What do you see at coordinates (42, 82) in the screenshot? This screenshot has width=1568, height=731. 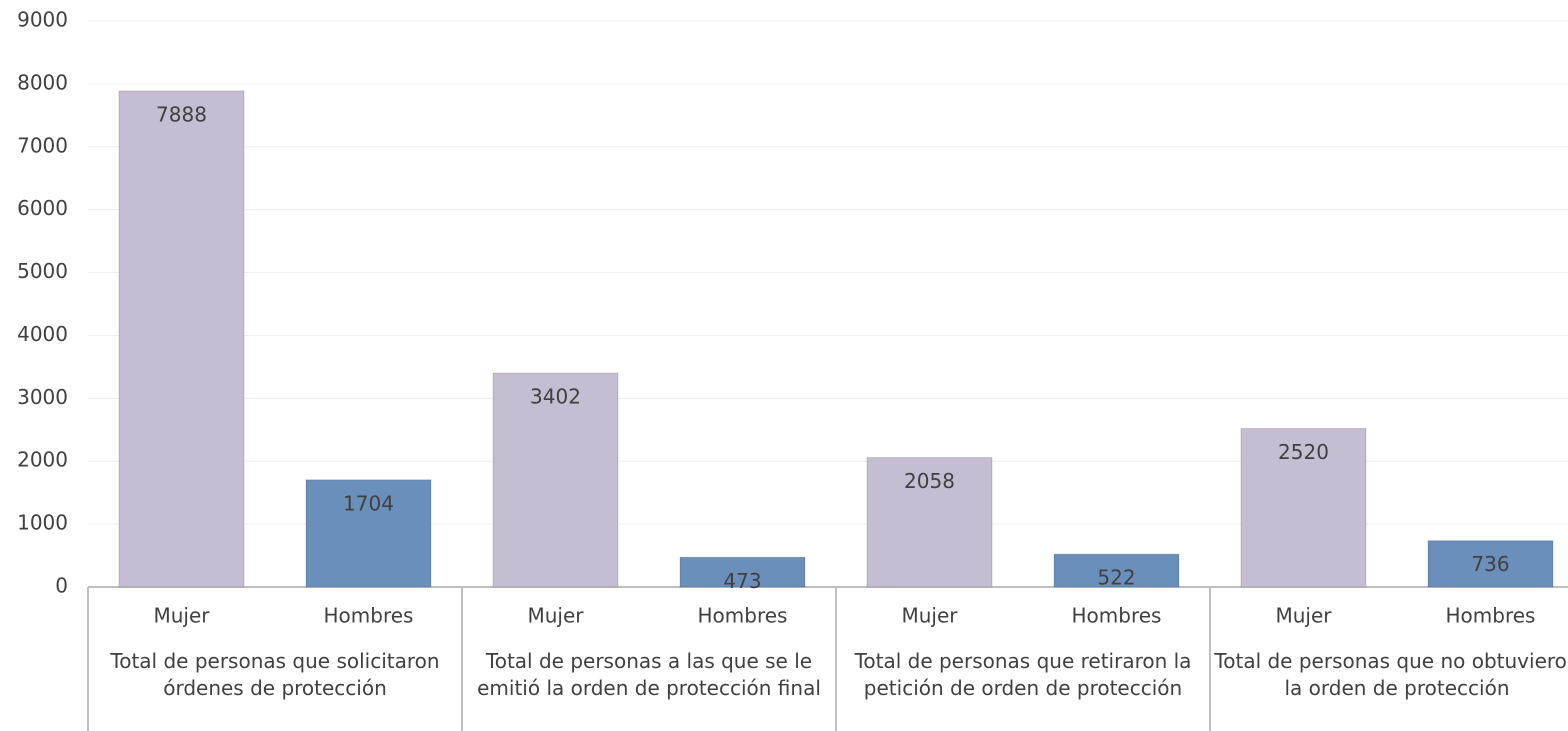 I see `y-tick-label: 8000` at bounding box center [42, 82].